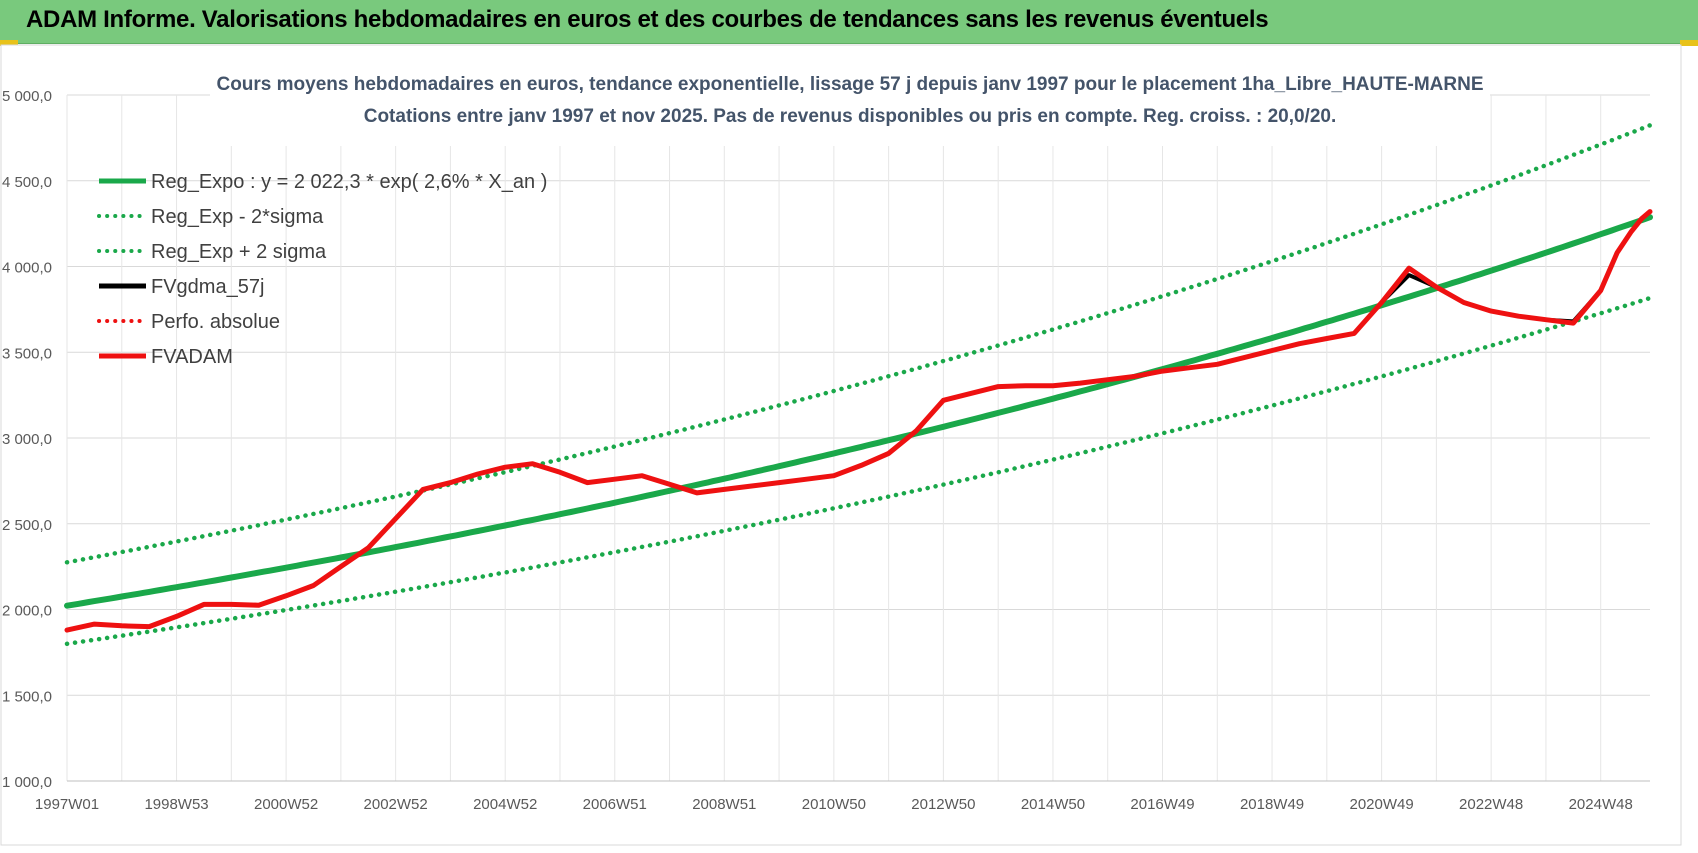 The height and width of the screenshot is (853, 1698). I want to click on title-backdrop, so click(850, 105).